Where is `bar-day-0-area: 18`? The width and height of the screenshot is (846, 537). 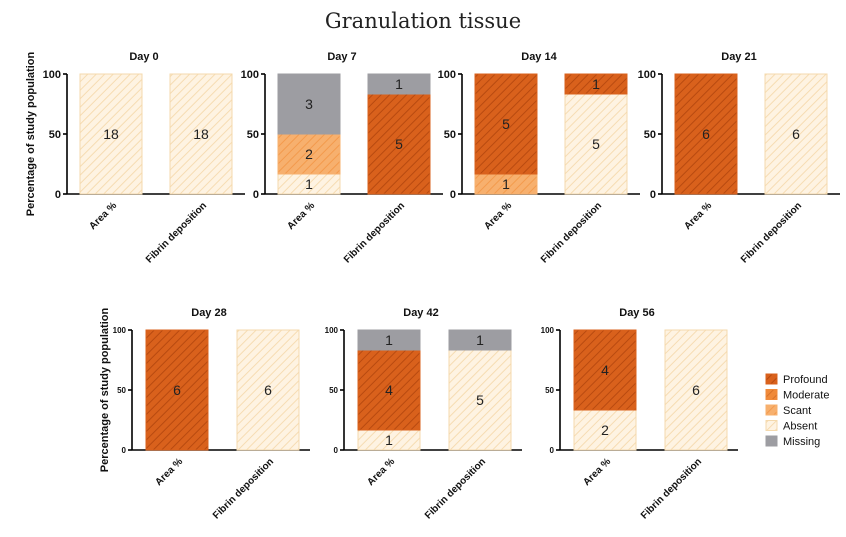 bar-day-0-area: 18 is located at coordinates (111, 134).